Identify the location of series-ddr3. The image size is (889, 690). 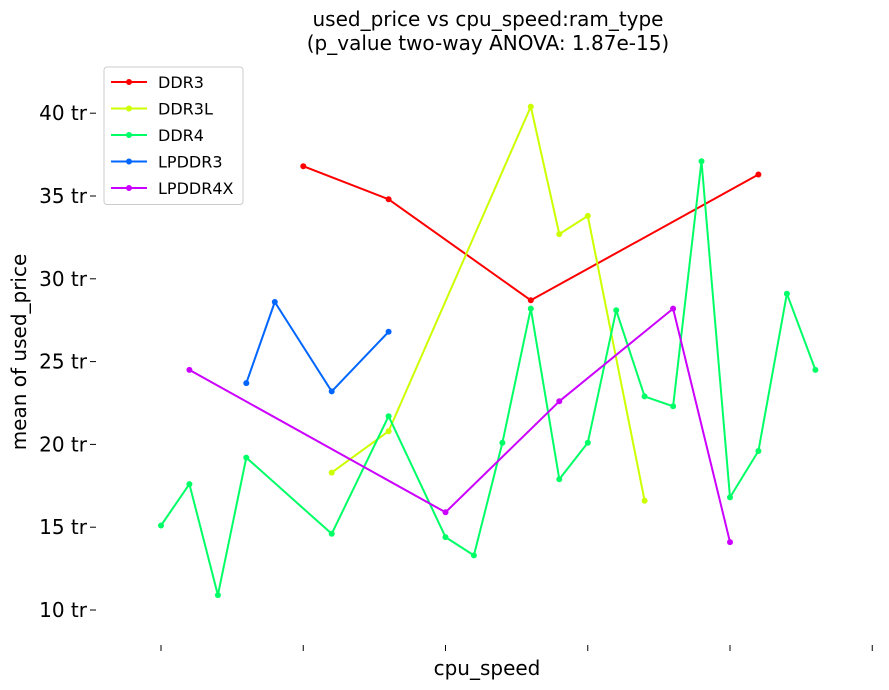
(531, 233).